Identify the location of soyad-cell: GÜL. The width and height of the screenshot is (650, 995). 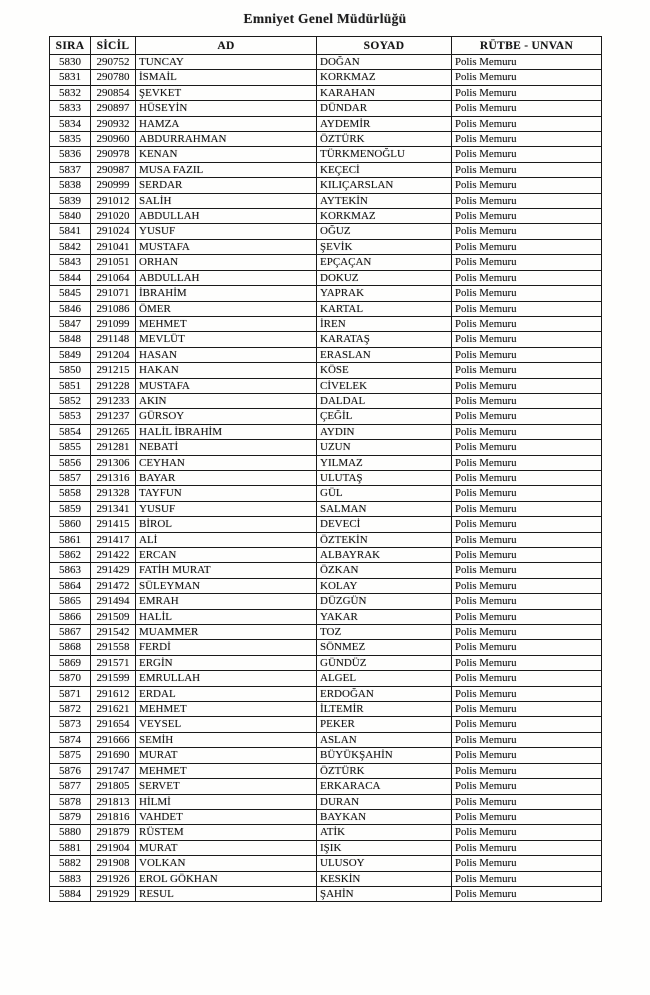
(384, 493).